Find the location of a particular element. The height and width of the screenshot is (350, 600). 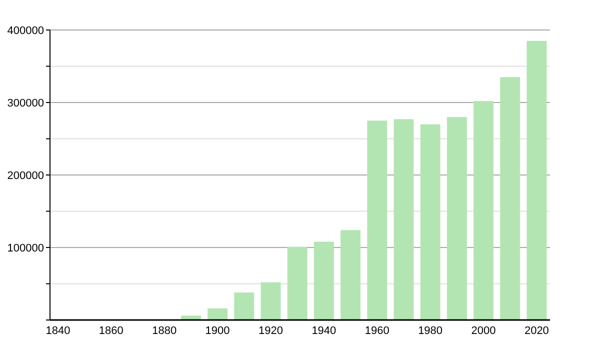

x-tick-label: 1860 is located at coordinates (111, 331).